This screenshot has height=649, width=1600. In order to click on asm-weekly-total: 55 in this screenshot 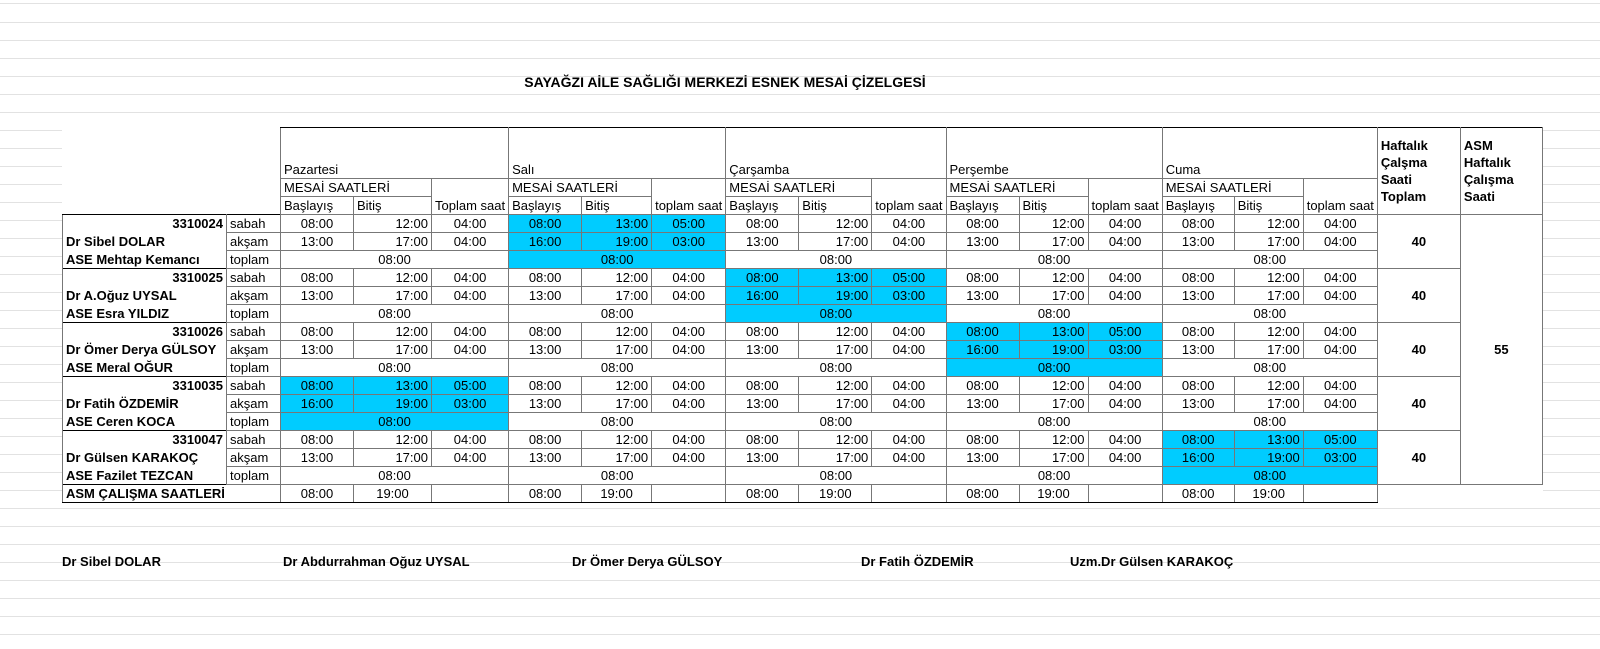, I will do `click(1501, 349)`.